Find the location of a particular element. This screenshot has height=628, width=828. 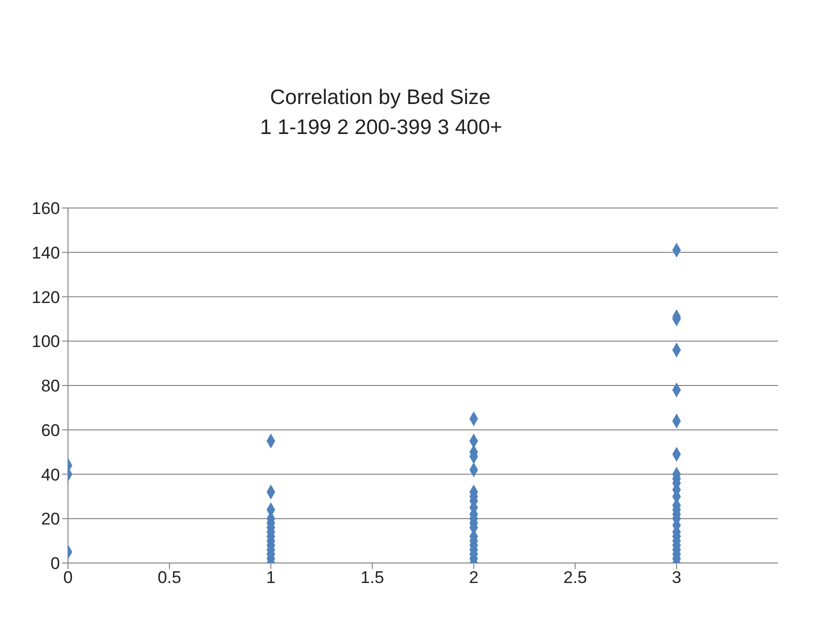

x-tick-label: 3 is located at coordinates (677, 578).